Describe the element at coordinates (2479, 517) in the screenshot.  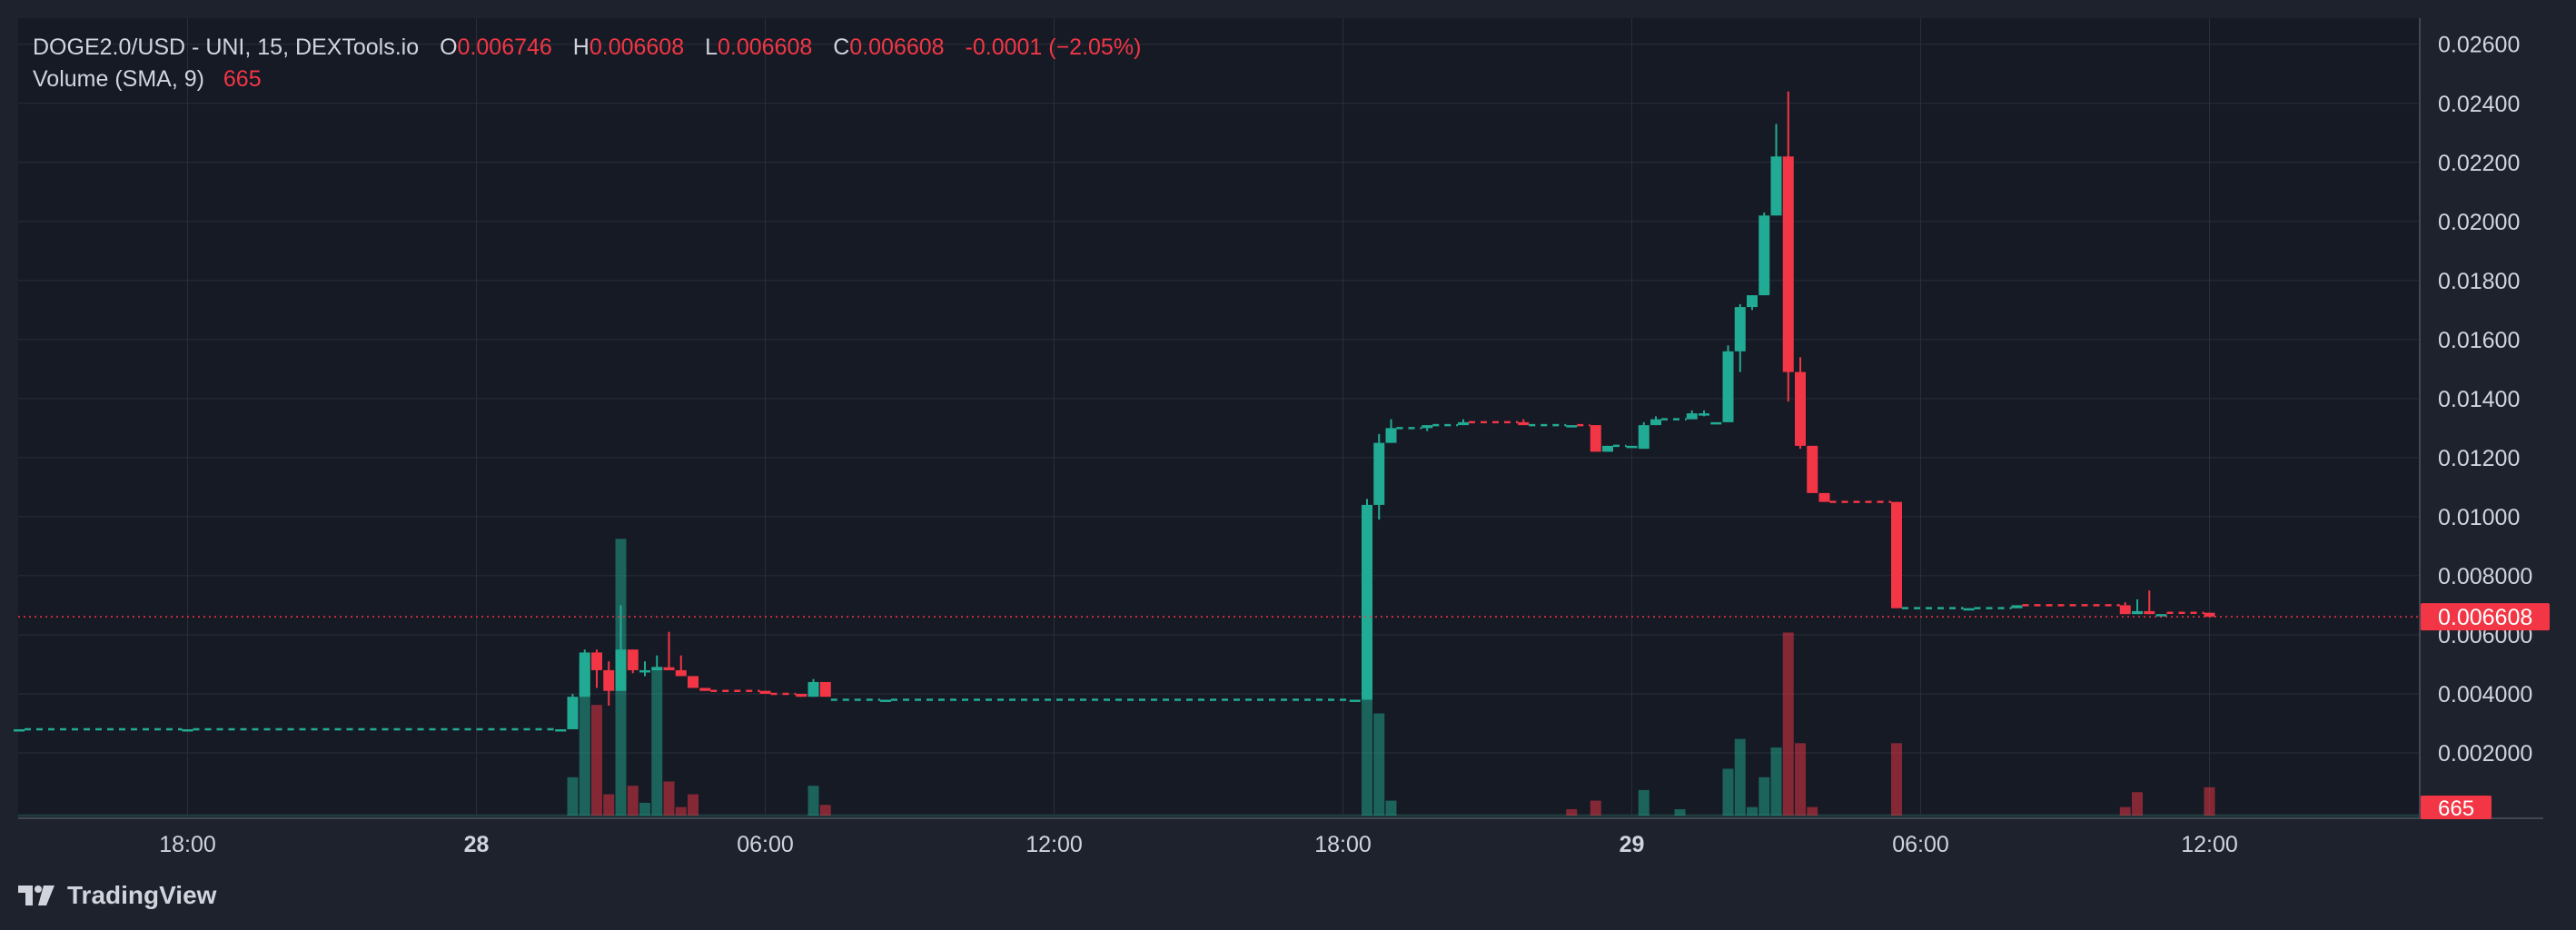
I see `price-tick-label: 0.01000` at that location.